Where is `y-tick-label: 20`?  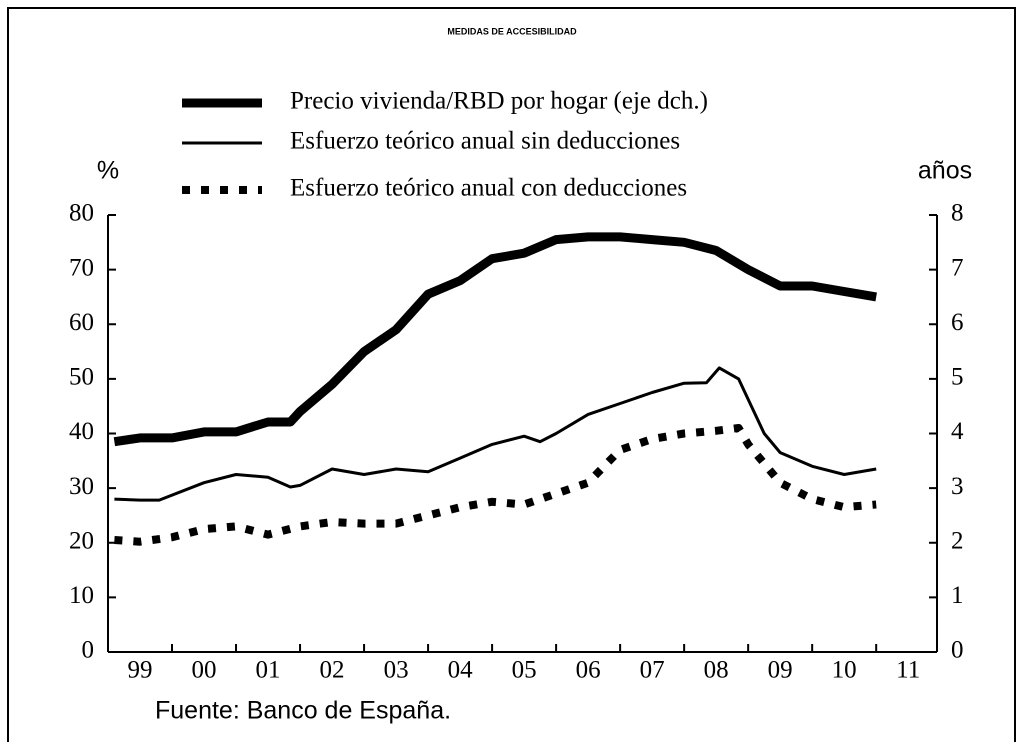
y-tick-label: 20 is located at coordinates (81, 540).